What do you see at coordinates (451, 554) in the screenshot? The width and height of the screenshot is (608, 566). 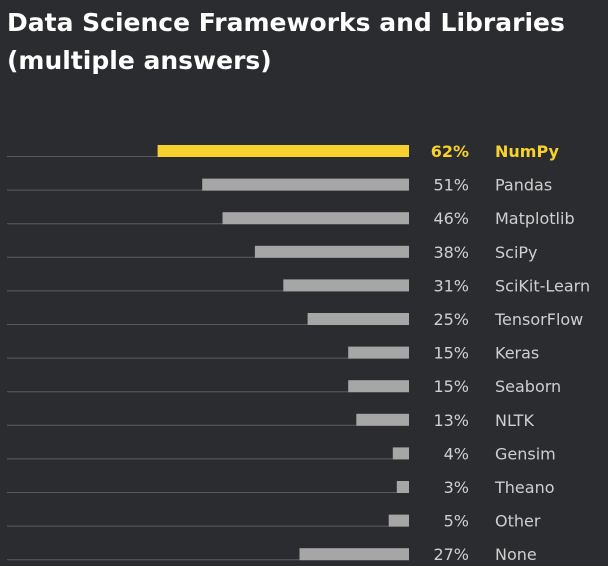 I see `bar-value-label: 27%` at bounding box center [451, 554].